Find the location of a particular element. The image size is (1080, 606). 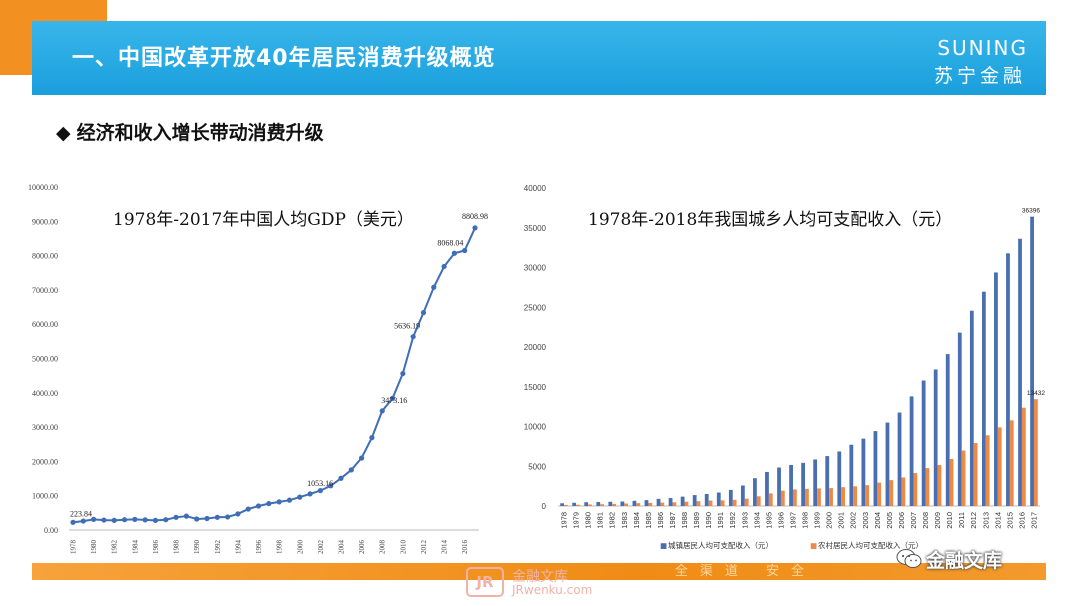

gdp-y-tick-label: 7000.00 is located at coordinates (45, 290).